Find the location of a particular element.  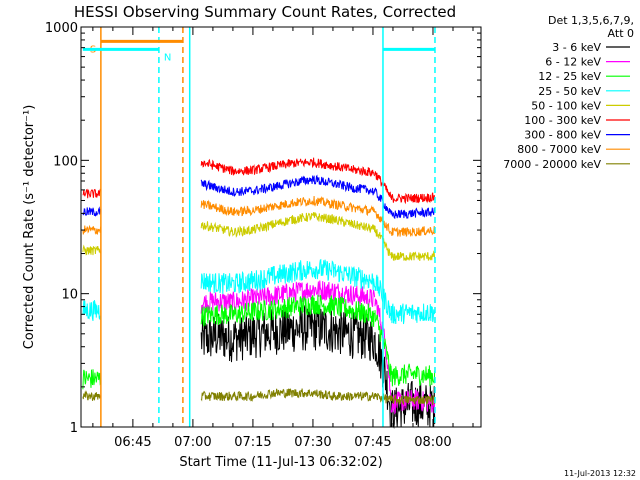

legend-entry-label: 12 - 25 keV is located at coordinates (569, 76).